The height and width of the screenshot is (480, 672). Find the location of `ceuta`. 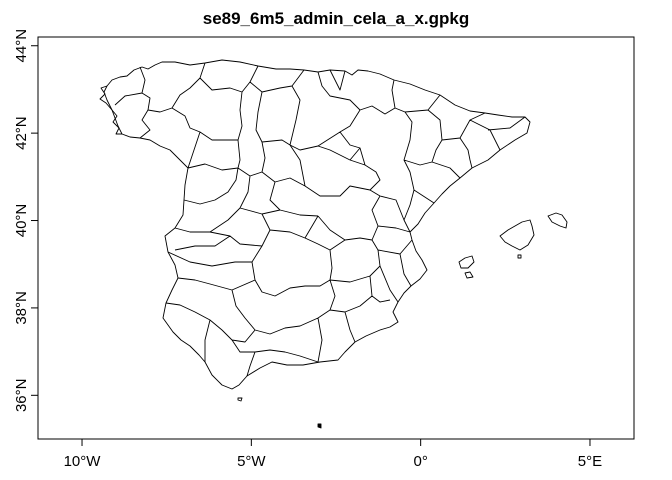

ceuta is located at coordinates (240, 399).